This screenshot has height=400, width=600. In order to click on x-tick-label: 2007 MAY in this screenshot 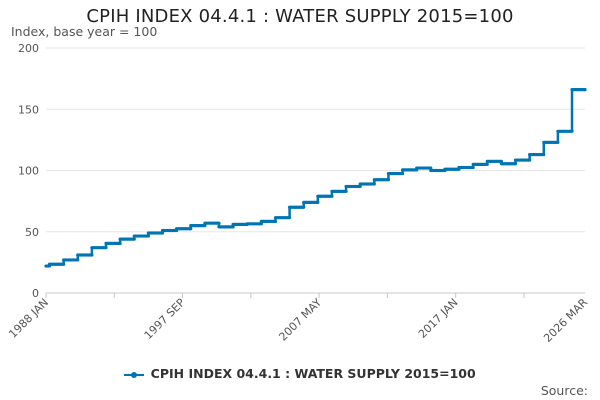, I will do `click(300, 320)`.